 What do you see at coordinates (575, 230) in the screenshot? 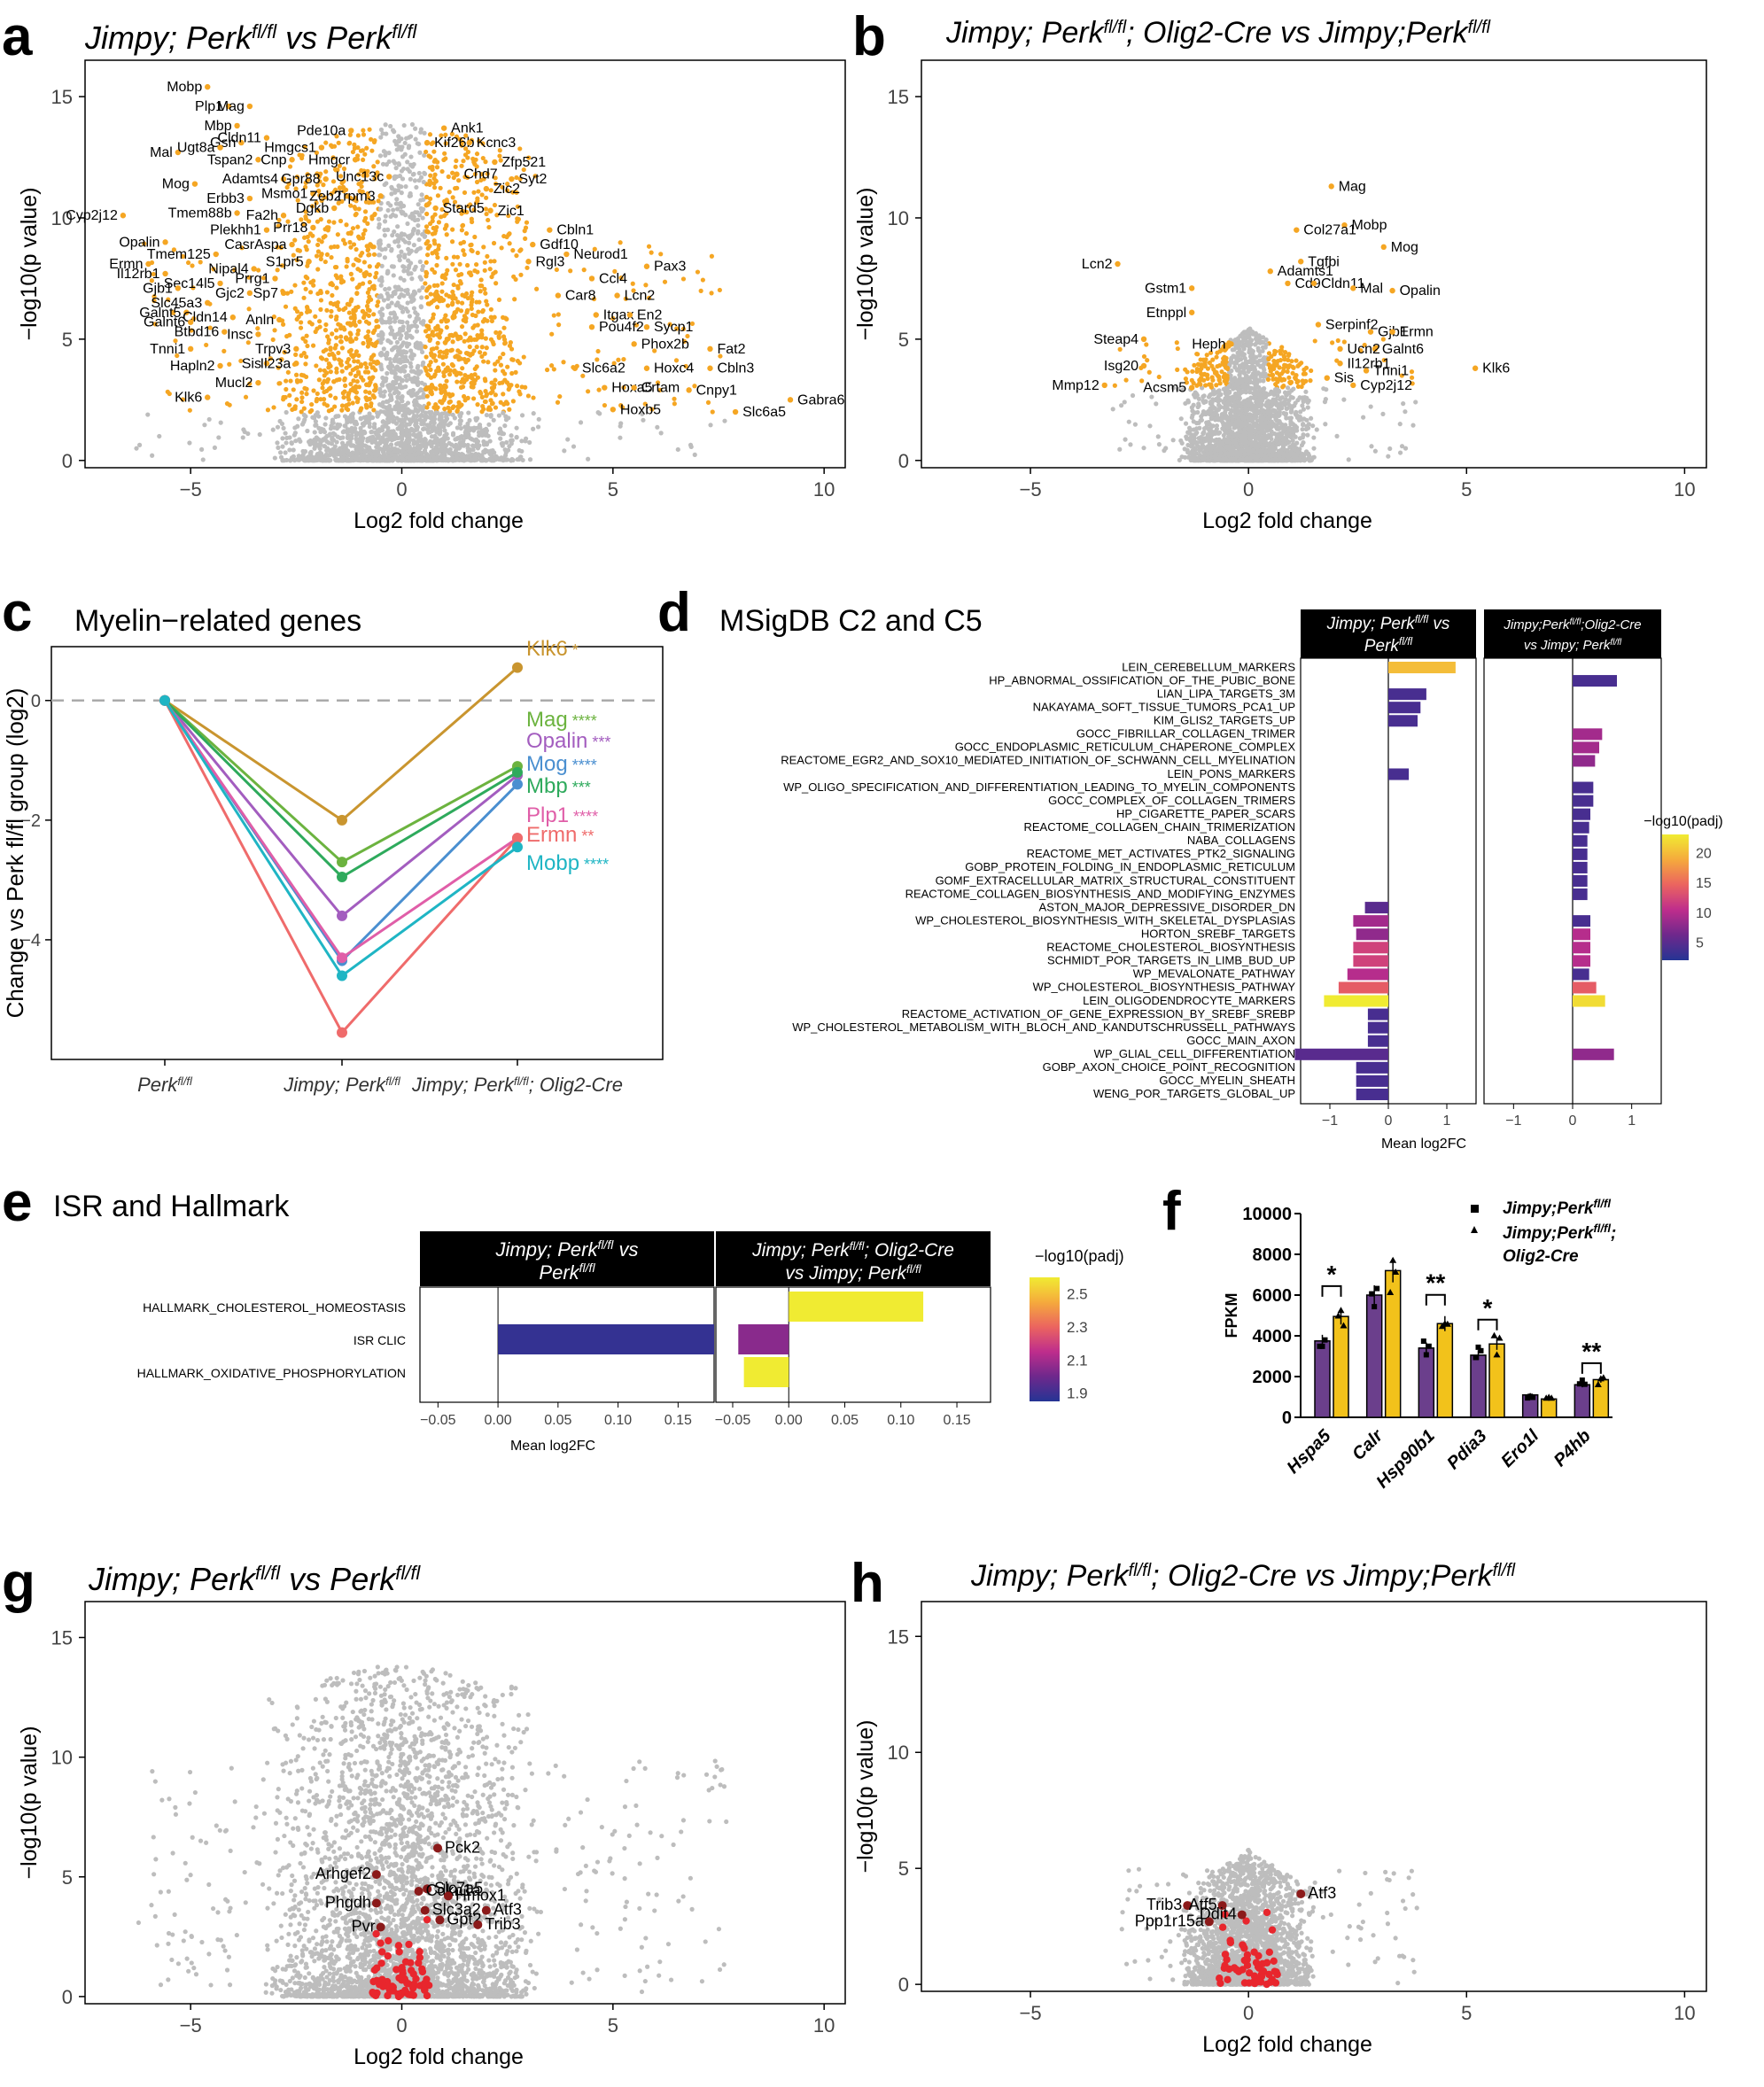
I see `point-label: Cbln1` at bounding box center [575, 230].